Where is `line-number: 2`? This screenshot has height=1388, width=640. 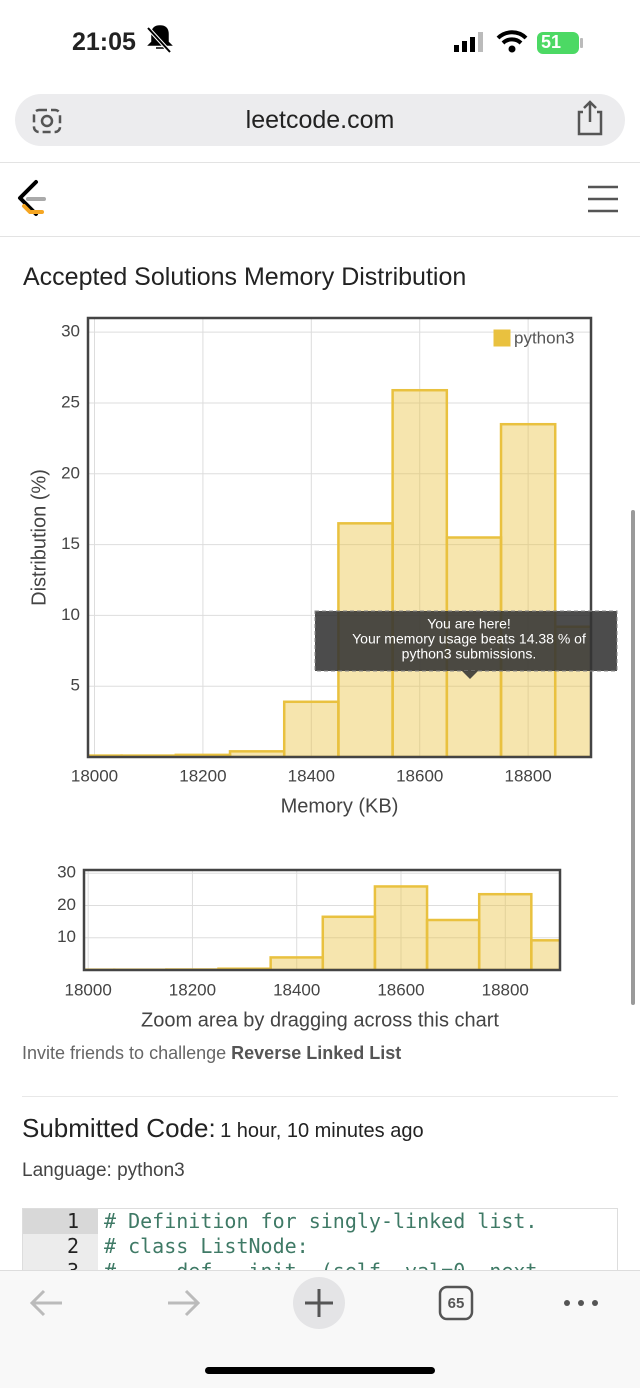
line-number: 2 is located at coordinates (60, 1246).